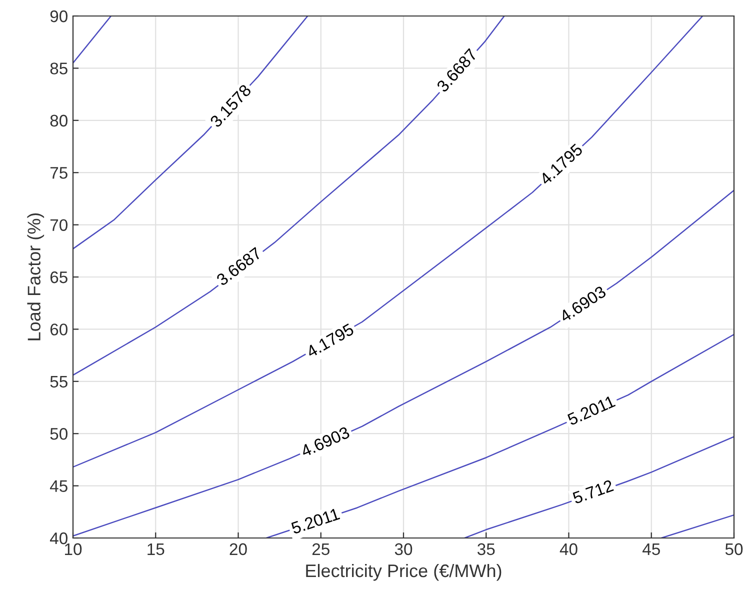 This screenshot has height=610, width=748. What do you see at coordinates (404, 572) in the screenshot?
I see `x-axis-title: Electricity Price (€/MWh)` at bounding box center [404, 572].